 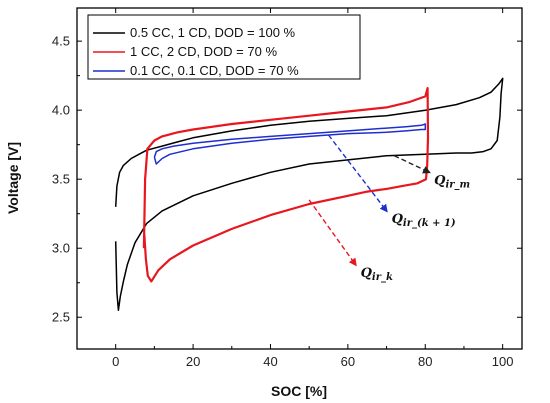 I want to click on legend-label-2: 0.1 CC, 0.1 CD, DOD = 70 %, so click(x=214, y=70).